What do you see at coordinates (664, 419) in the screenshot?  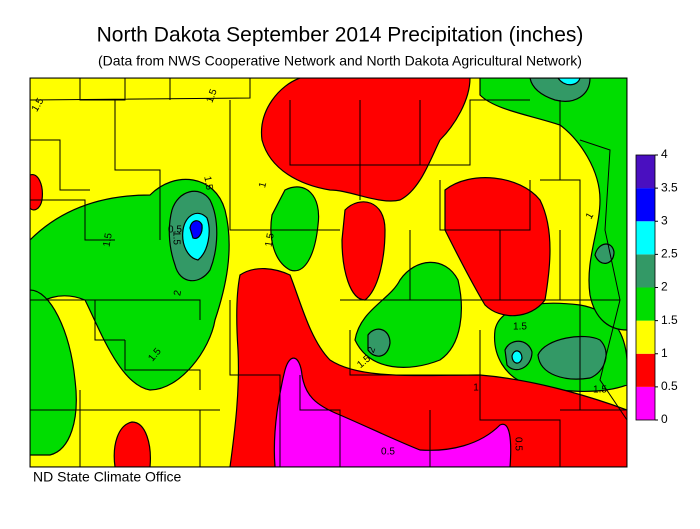 I see `colorbar-tick-label: 0` at bounding box center [664, 419].